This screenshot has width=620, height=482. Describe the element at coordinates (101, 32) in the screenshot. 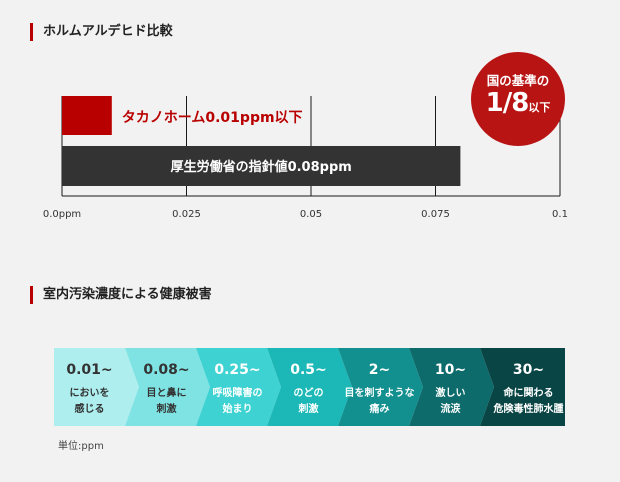

I see `section-title-comparison: ホルムアルデヒド比較` at that location.